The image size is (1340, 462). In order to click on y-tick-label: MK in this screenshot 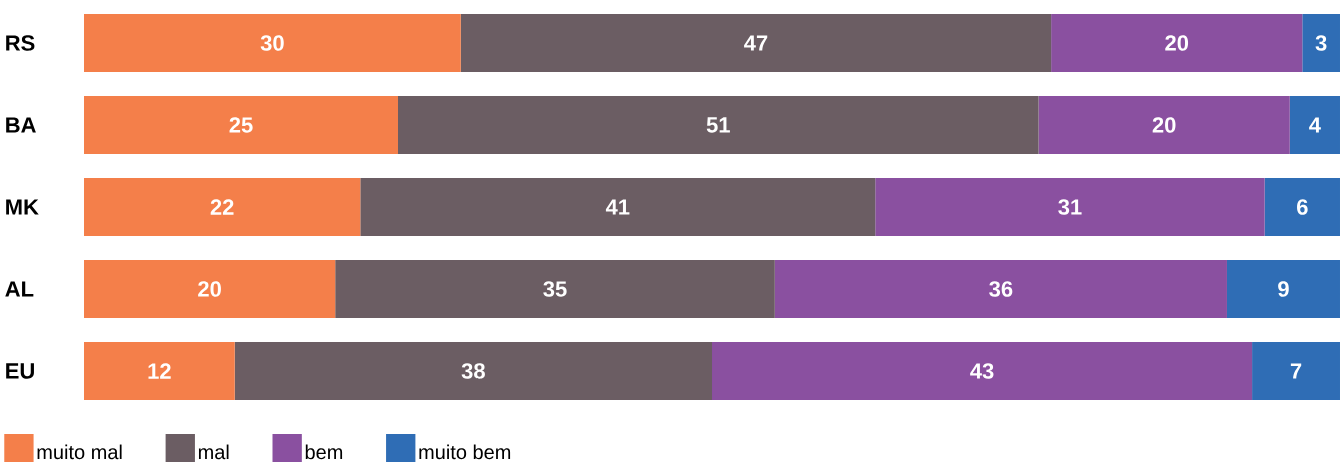, I will do `click(22, 207)`.